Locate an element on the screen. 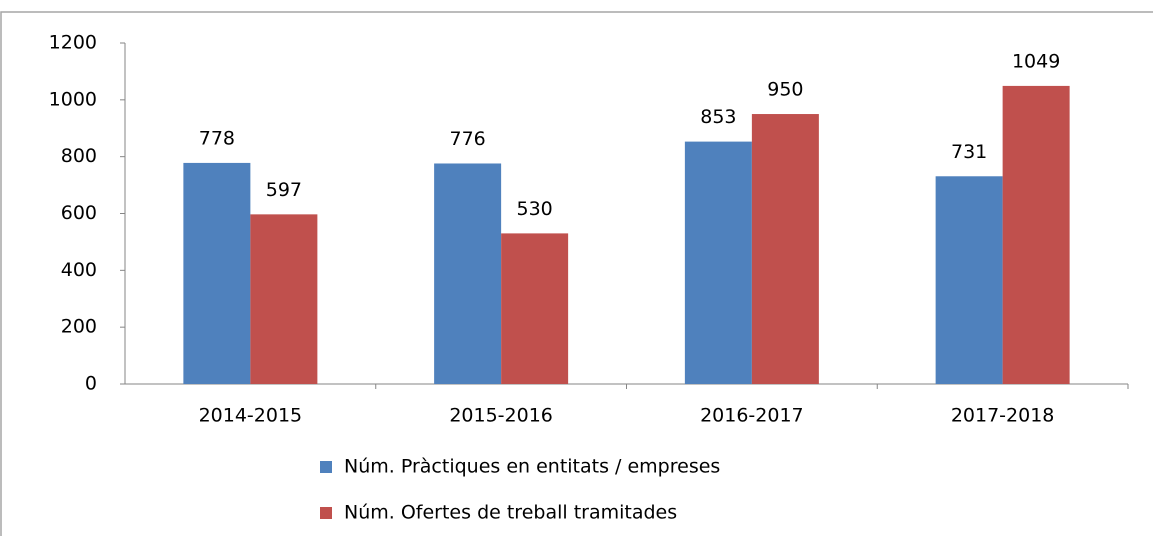 Image resolution: width=1153 pixels, height=536 pixels. y-tick-label: 1000 is located at coordinates (73, 99).